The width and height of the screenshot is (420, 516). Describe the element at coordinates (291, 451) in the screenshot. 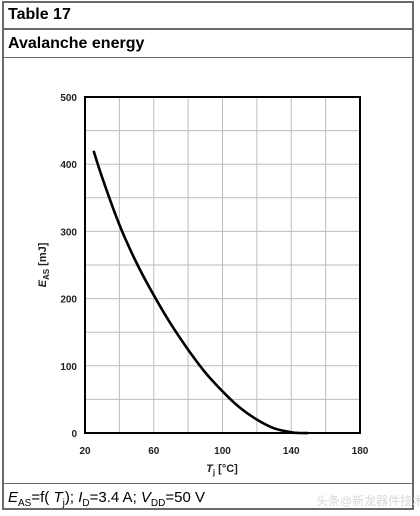

I see `x-tick-label: 140` at that location.